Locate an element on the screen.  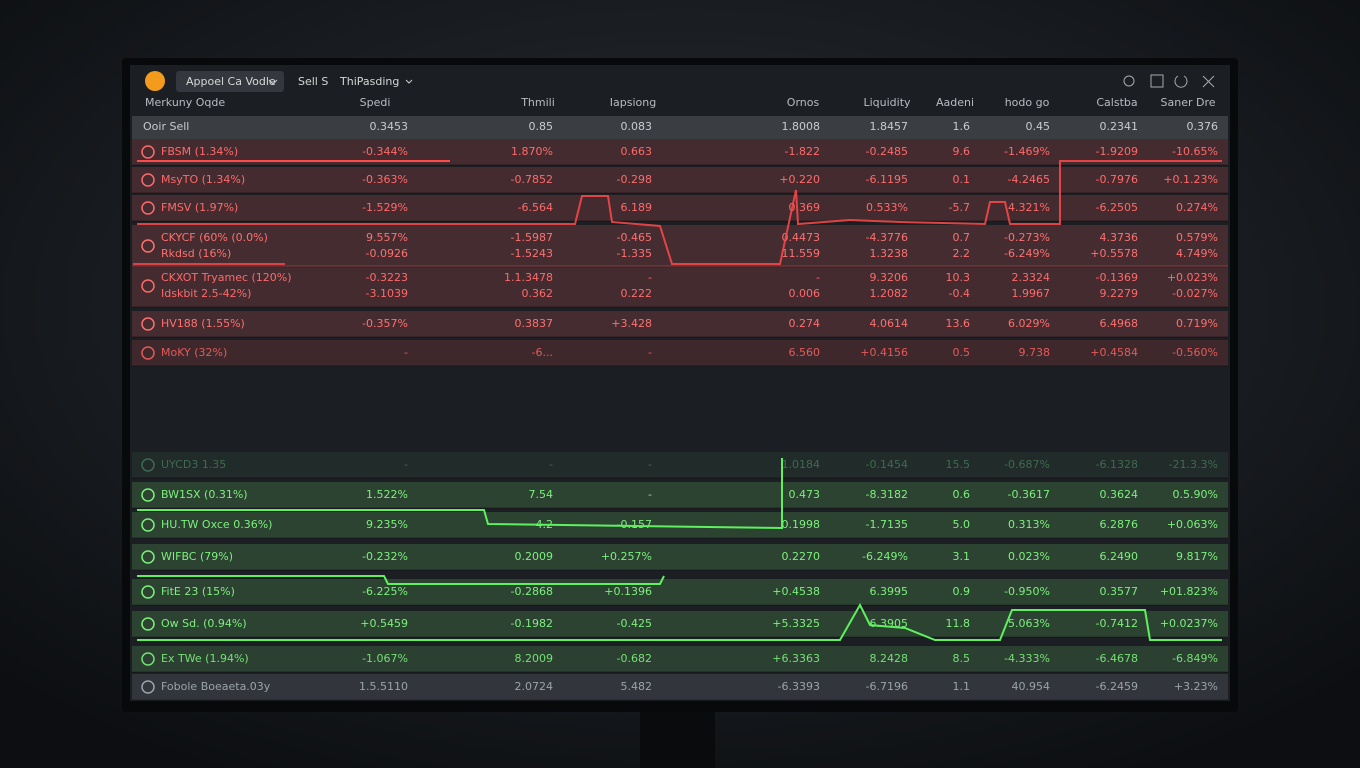
column-header: Iapsiong is located at coordinates (633, 102).